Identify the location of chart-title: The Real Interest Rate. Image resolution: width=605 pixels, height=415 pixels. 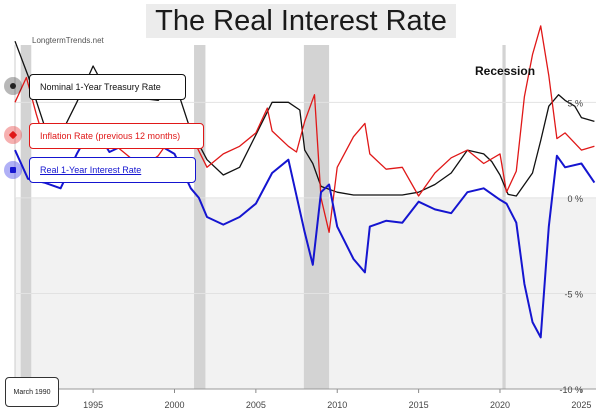
(301, 21).